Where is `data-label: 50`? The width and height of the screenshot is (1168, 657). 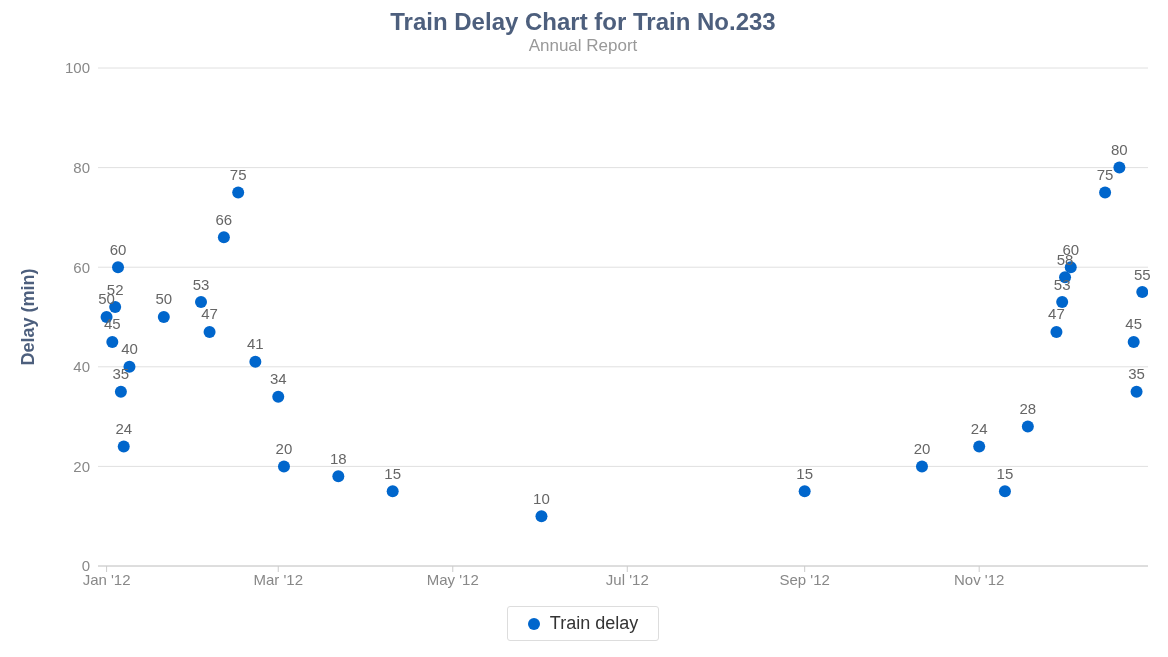
data-label: 50 is located at coordinates (164, 299).